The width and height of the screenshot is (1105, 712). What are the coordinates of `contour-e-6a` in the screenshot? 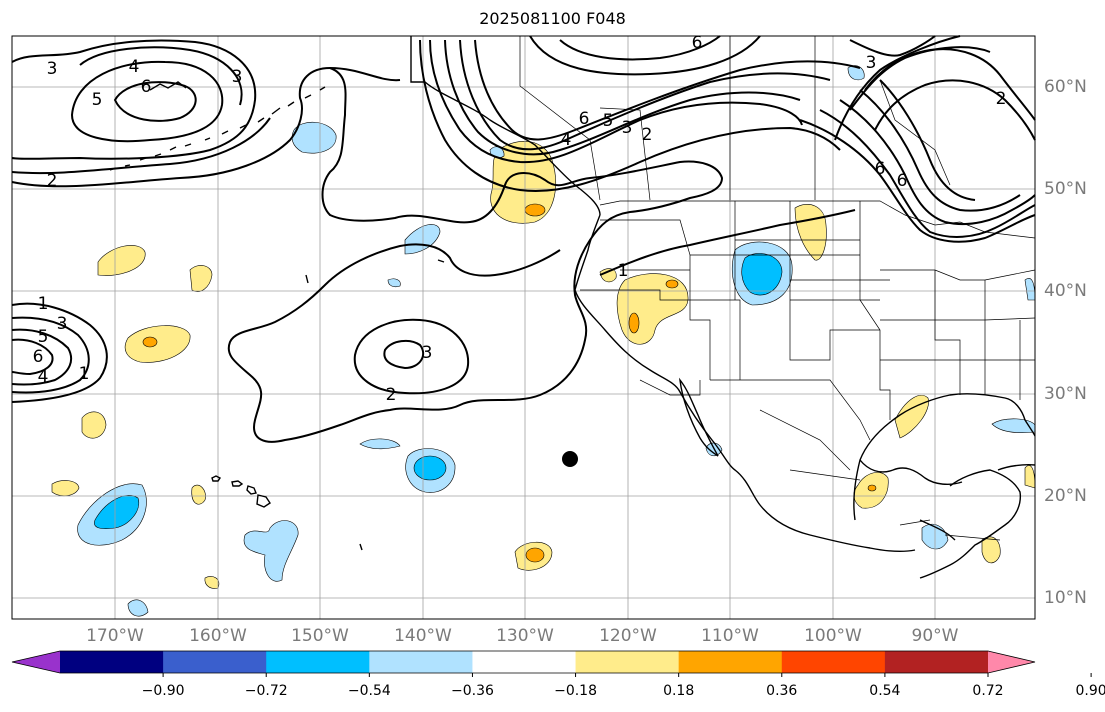 It's located at (917, 181).